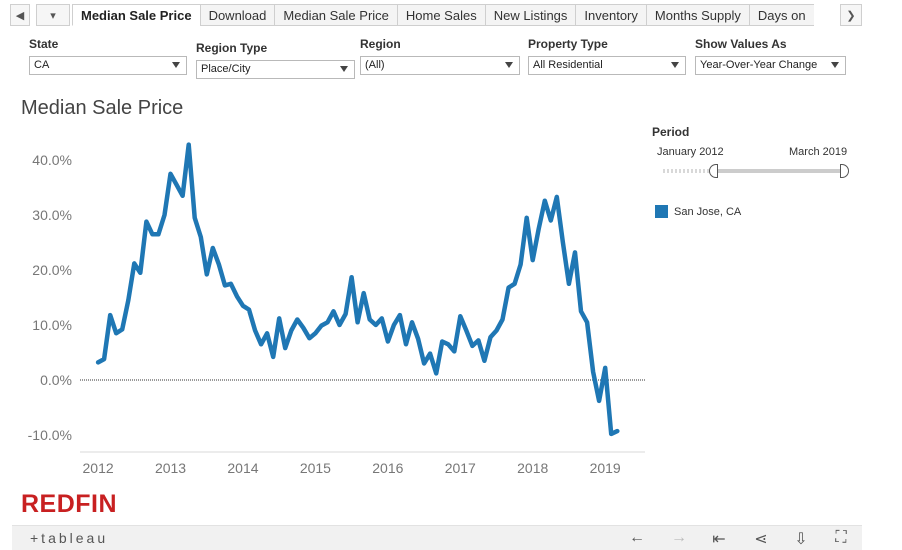 This screenshot has width=902, height=550. What do you see at coordinates (841, 538) in the screenshot?
I see `fullscreen-icon: ⛶` at bounding box center [841, 538].